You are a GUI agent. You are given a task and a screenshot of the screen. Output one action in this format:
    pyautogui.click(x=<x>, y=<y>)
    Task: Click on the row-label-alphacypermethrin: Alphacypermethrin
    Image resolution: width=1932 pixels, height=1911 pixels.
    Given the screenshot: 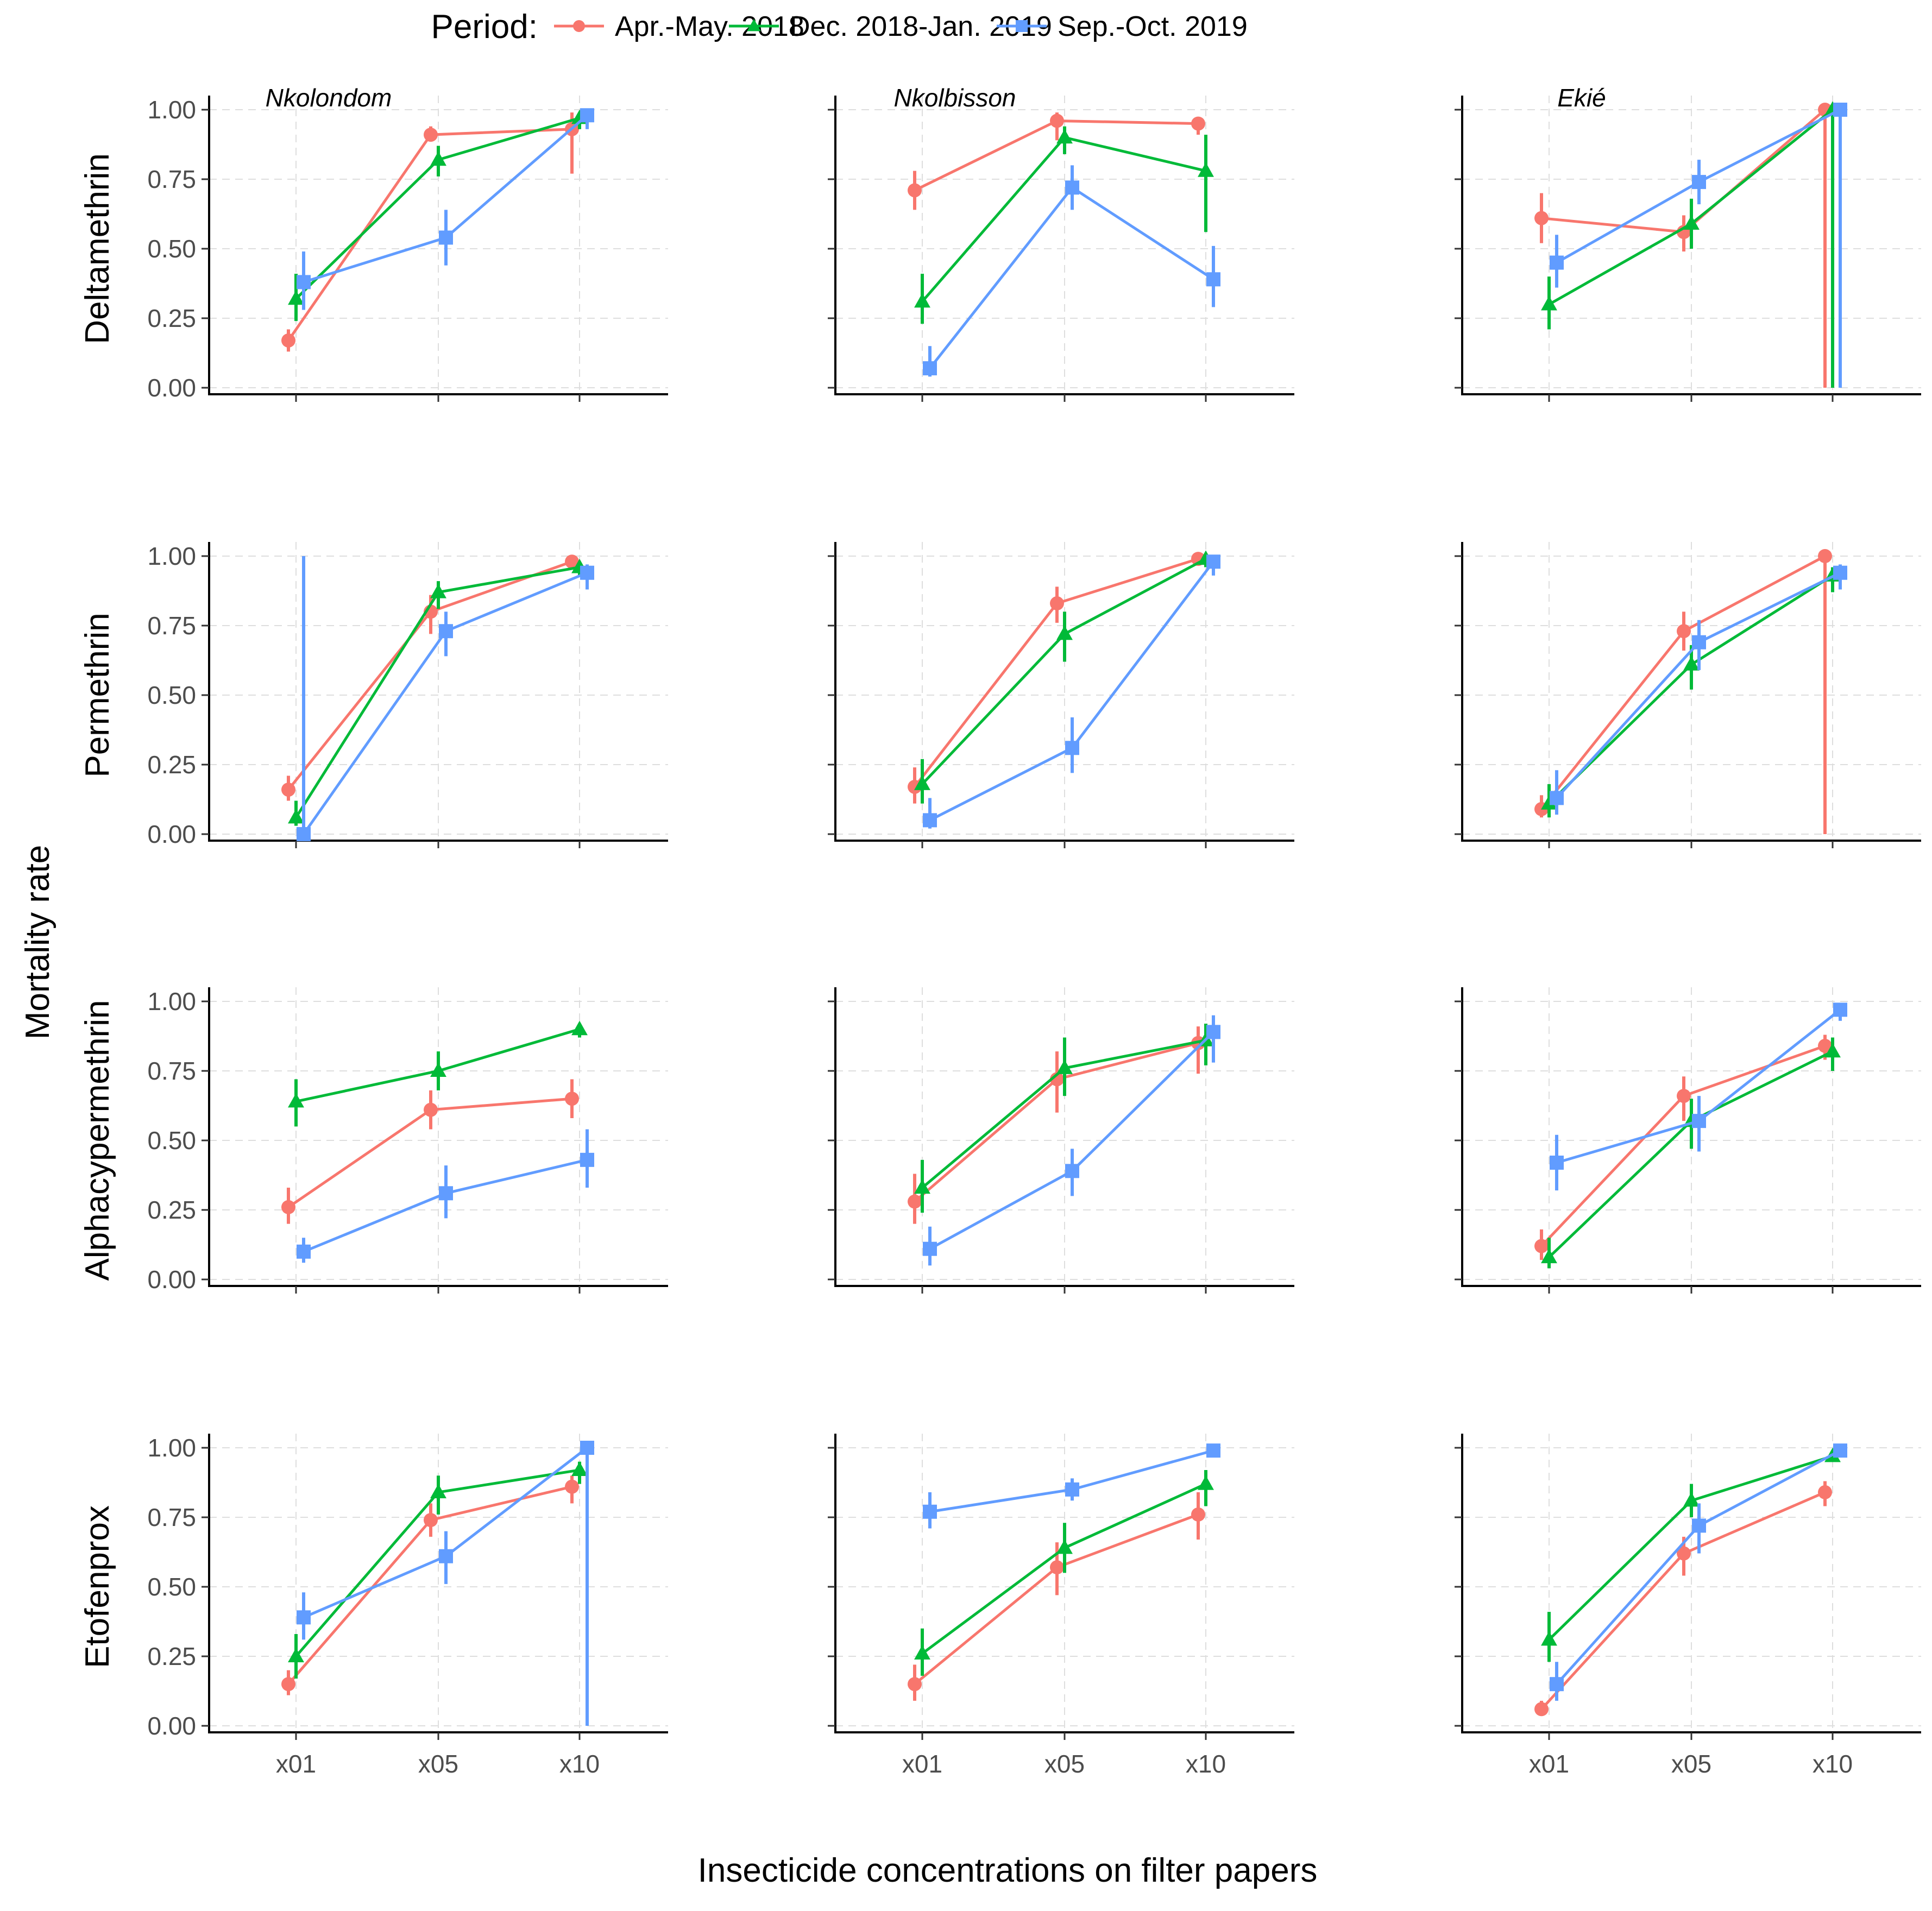 What is the action you would take?
    pyautogui.click(x=98, y=1140)
    